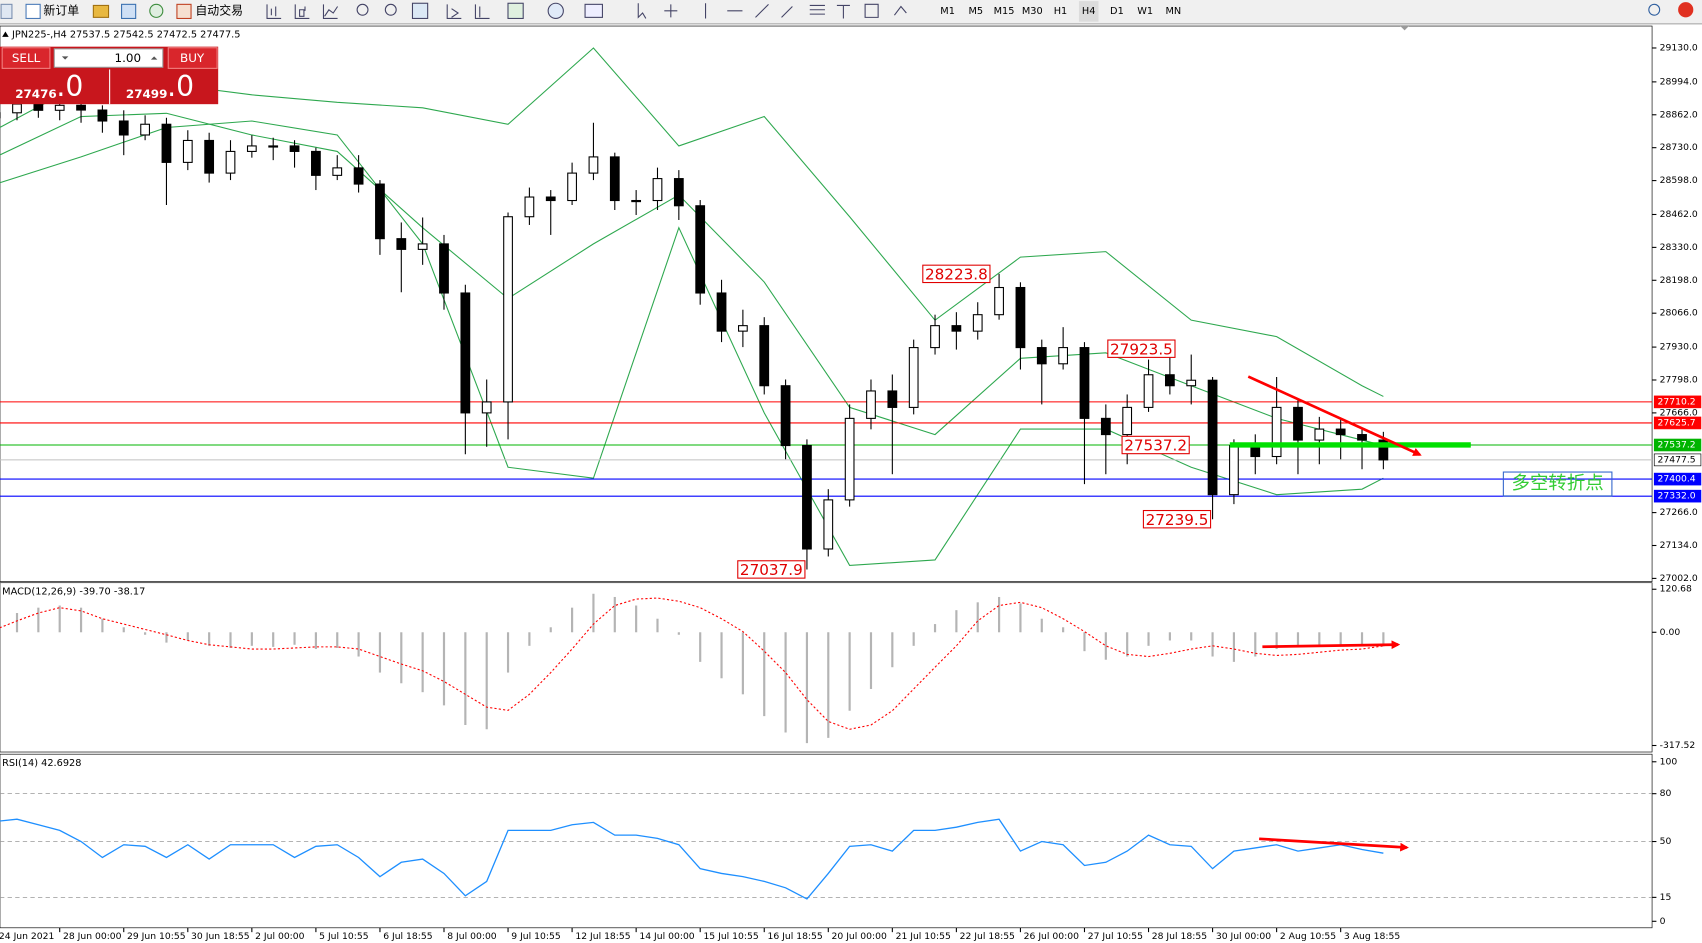  What do you see at coordinates (1117, 11) in the screenshot?
I see `timeframe: D1` at bounding box center [1117, 11].